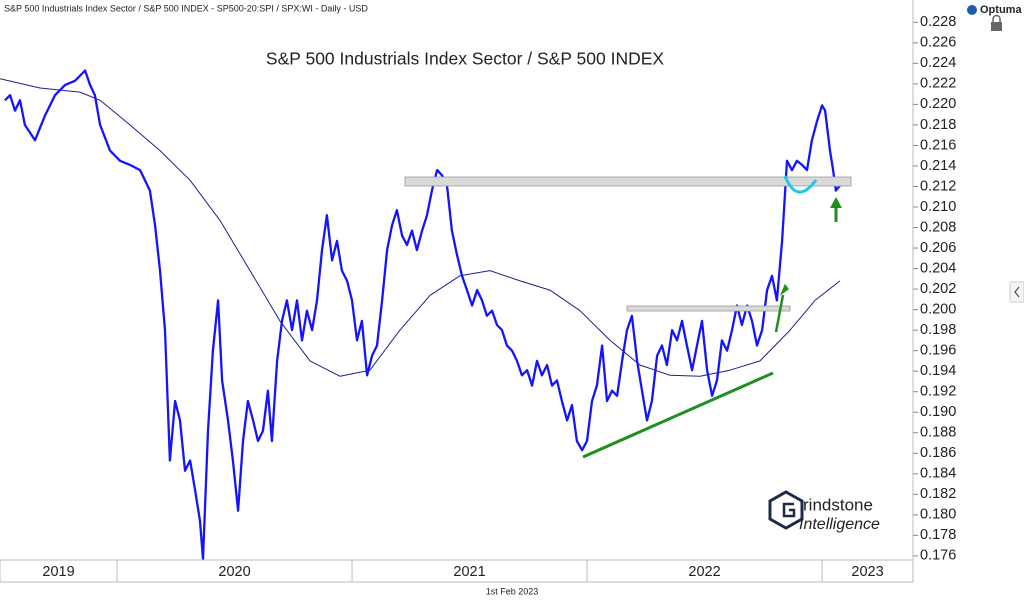 The image size is (1024, 603). I want to click on y-tick-label: 0.206, so click(938, 248).